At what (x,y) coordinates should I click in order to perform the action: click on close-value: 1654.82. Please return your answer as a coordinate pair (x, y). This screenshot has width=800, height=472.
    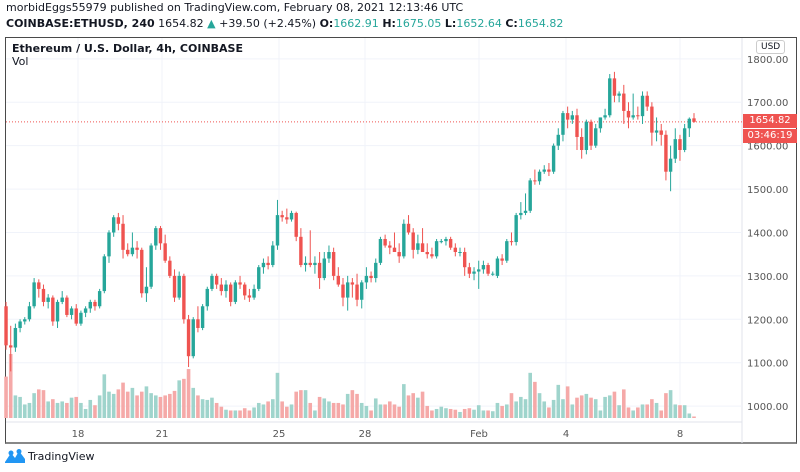
    Looking at the image, I should click on (540, 23).